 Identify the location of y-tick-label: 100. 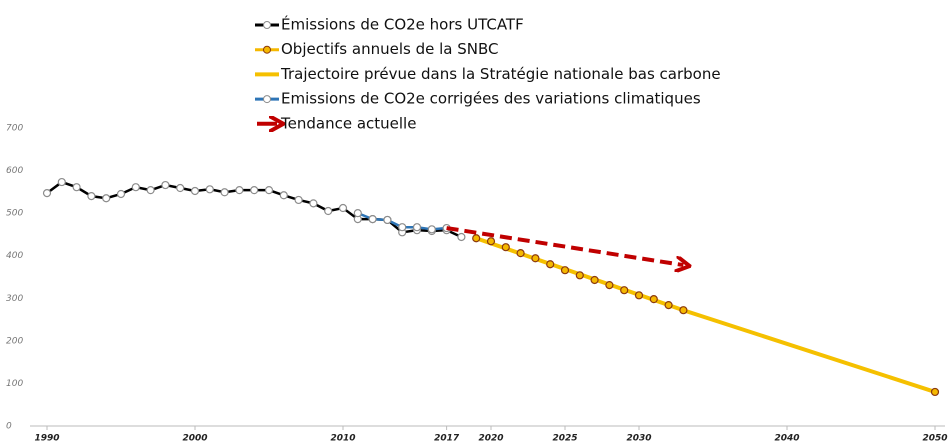
(14, 384).